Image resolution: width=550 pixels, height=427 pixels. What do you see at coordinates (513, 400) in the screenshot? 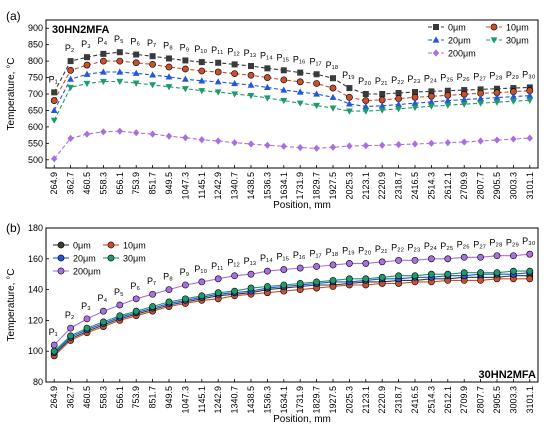
I see `x-tick-label: 3003.3` at bounding box center [513, 400].